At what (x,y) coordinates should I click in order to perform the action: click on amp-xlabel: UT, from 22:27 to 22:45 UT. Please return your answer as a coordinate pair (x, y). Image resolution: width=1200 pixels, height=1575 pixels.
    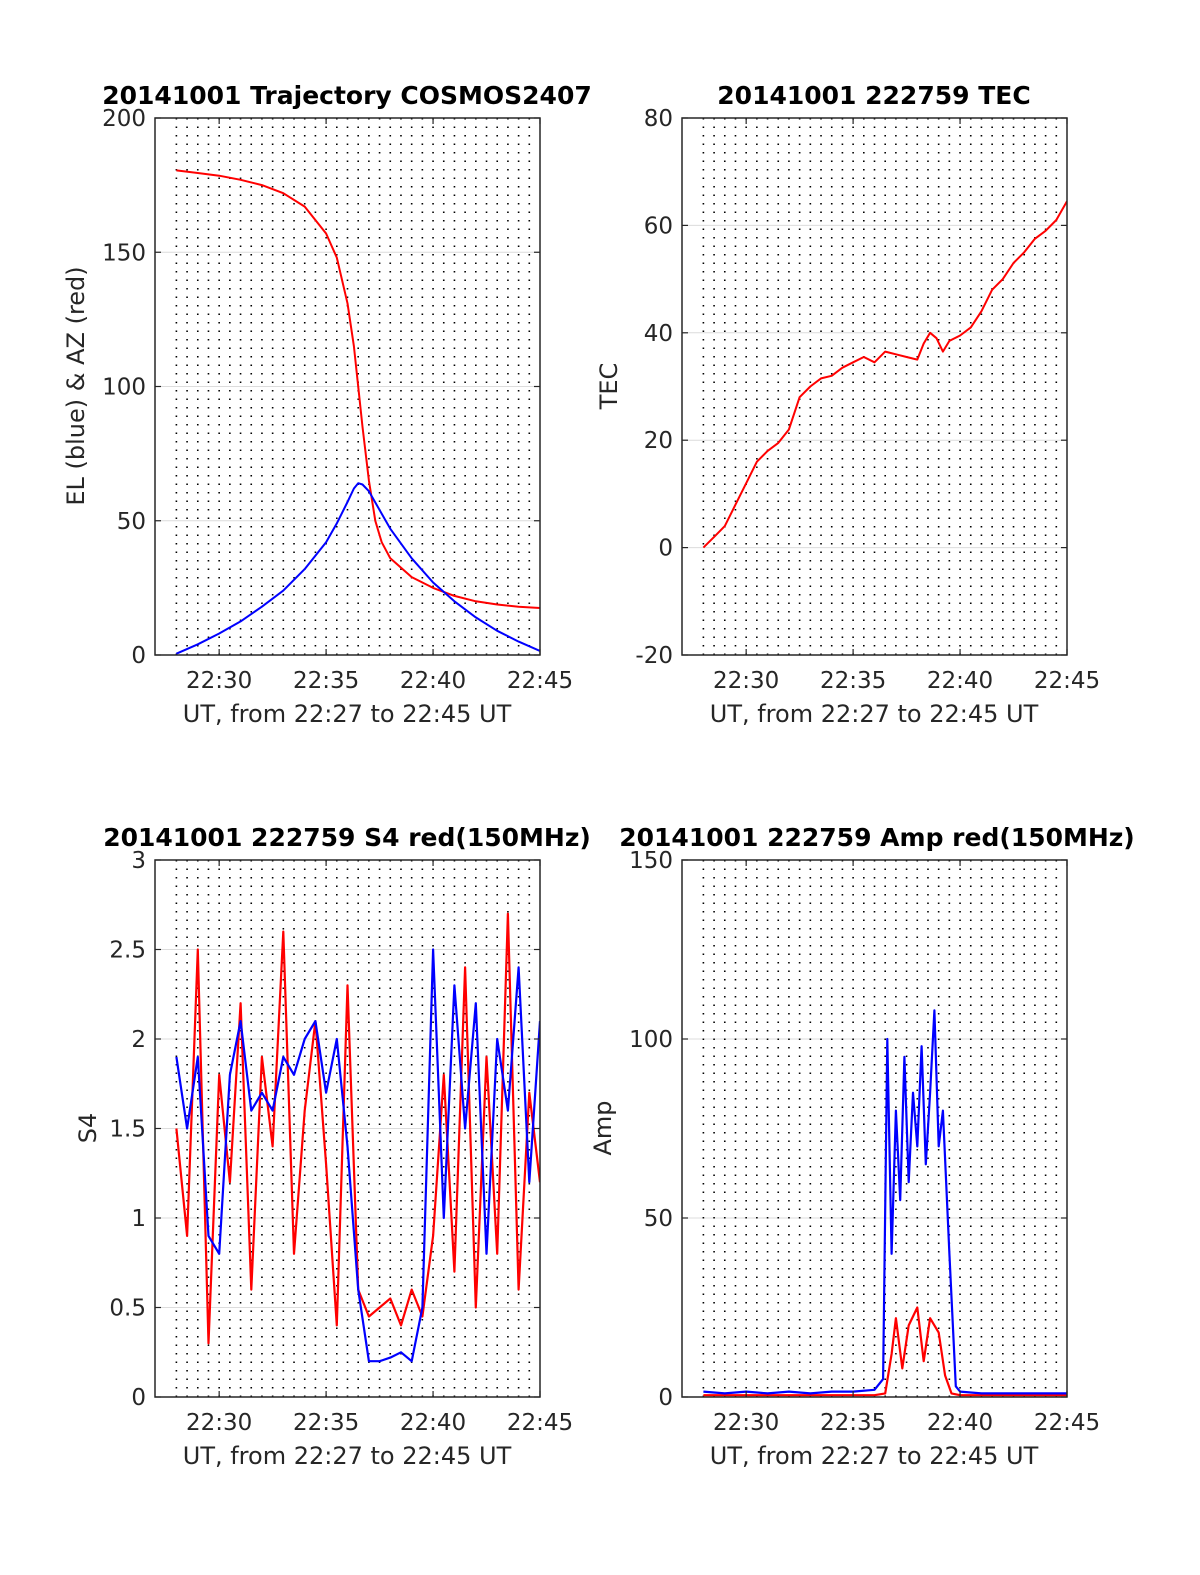
    Looking at the image, I should click on (874, 1456).